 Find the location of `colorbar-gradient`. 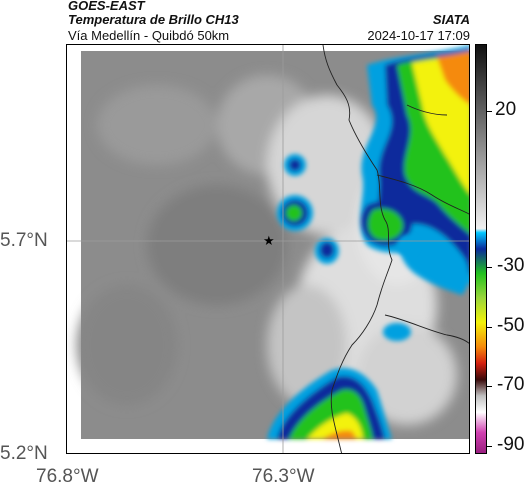

colorbar-gradient is located at coordinates (481, 249).